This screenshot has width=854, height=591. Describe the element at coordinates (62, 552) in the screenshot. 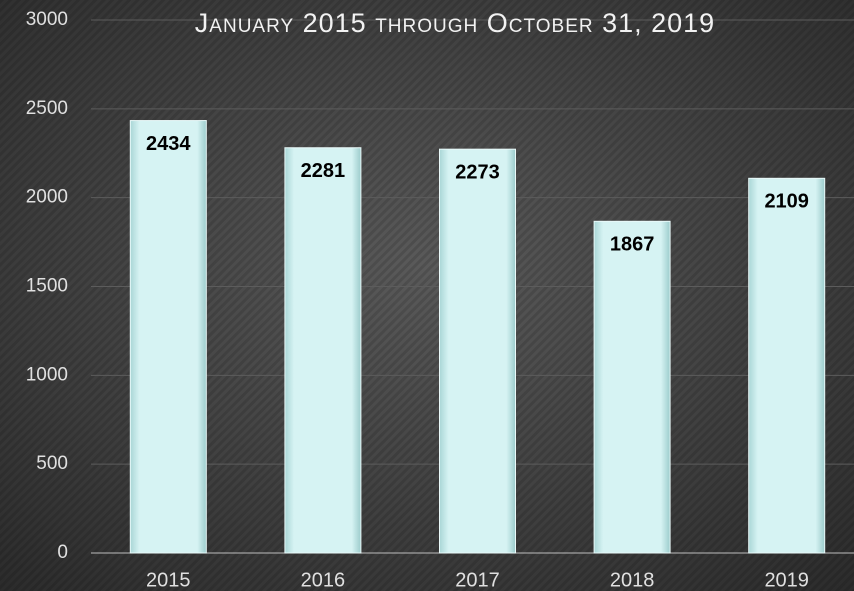

I see `y-tick-label: 0` at that location.